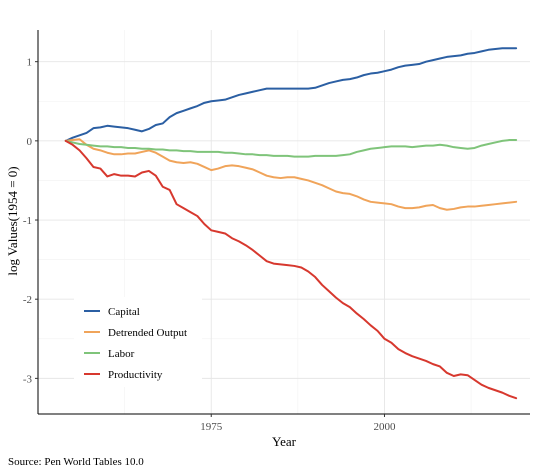  Describe the element at coordinates (124, 312) in the screenshot. I see `legend-label-capital: Capital` at that location.